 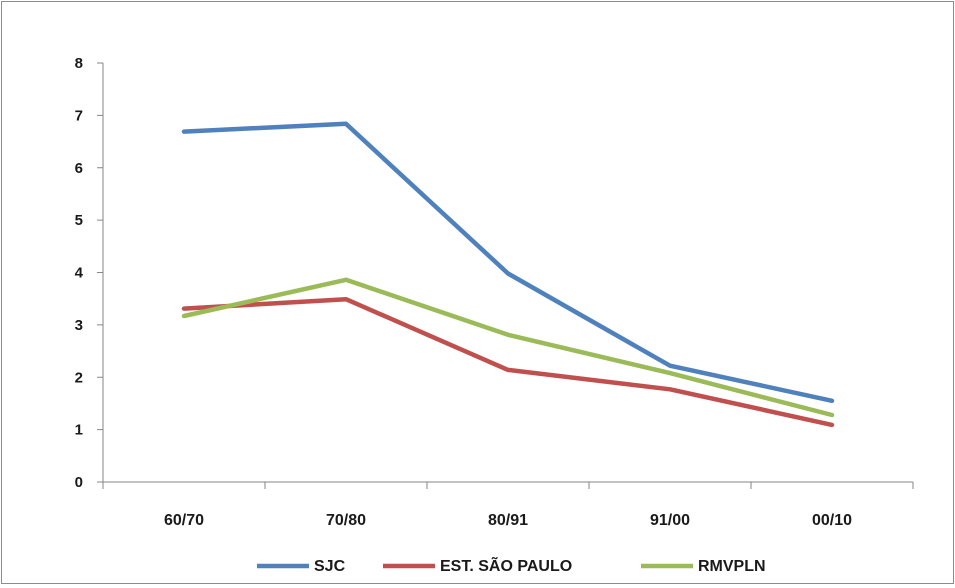 What do you see at coordinates (506, 565) in the screenshot?
I see `legend-label: EST. SÃO PAULO` at bounding box center [506, 565].